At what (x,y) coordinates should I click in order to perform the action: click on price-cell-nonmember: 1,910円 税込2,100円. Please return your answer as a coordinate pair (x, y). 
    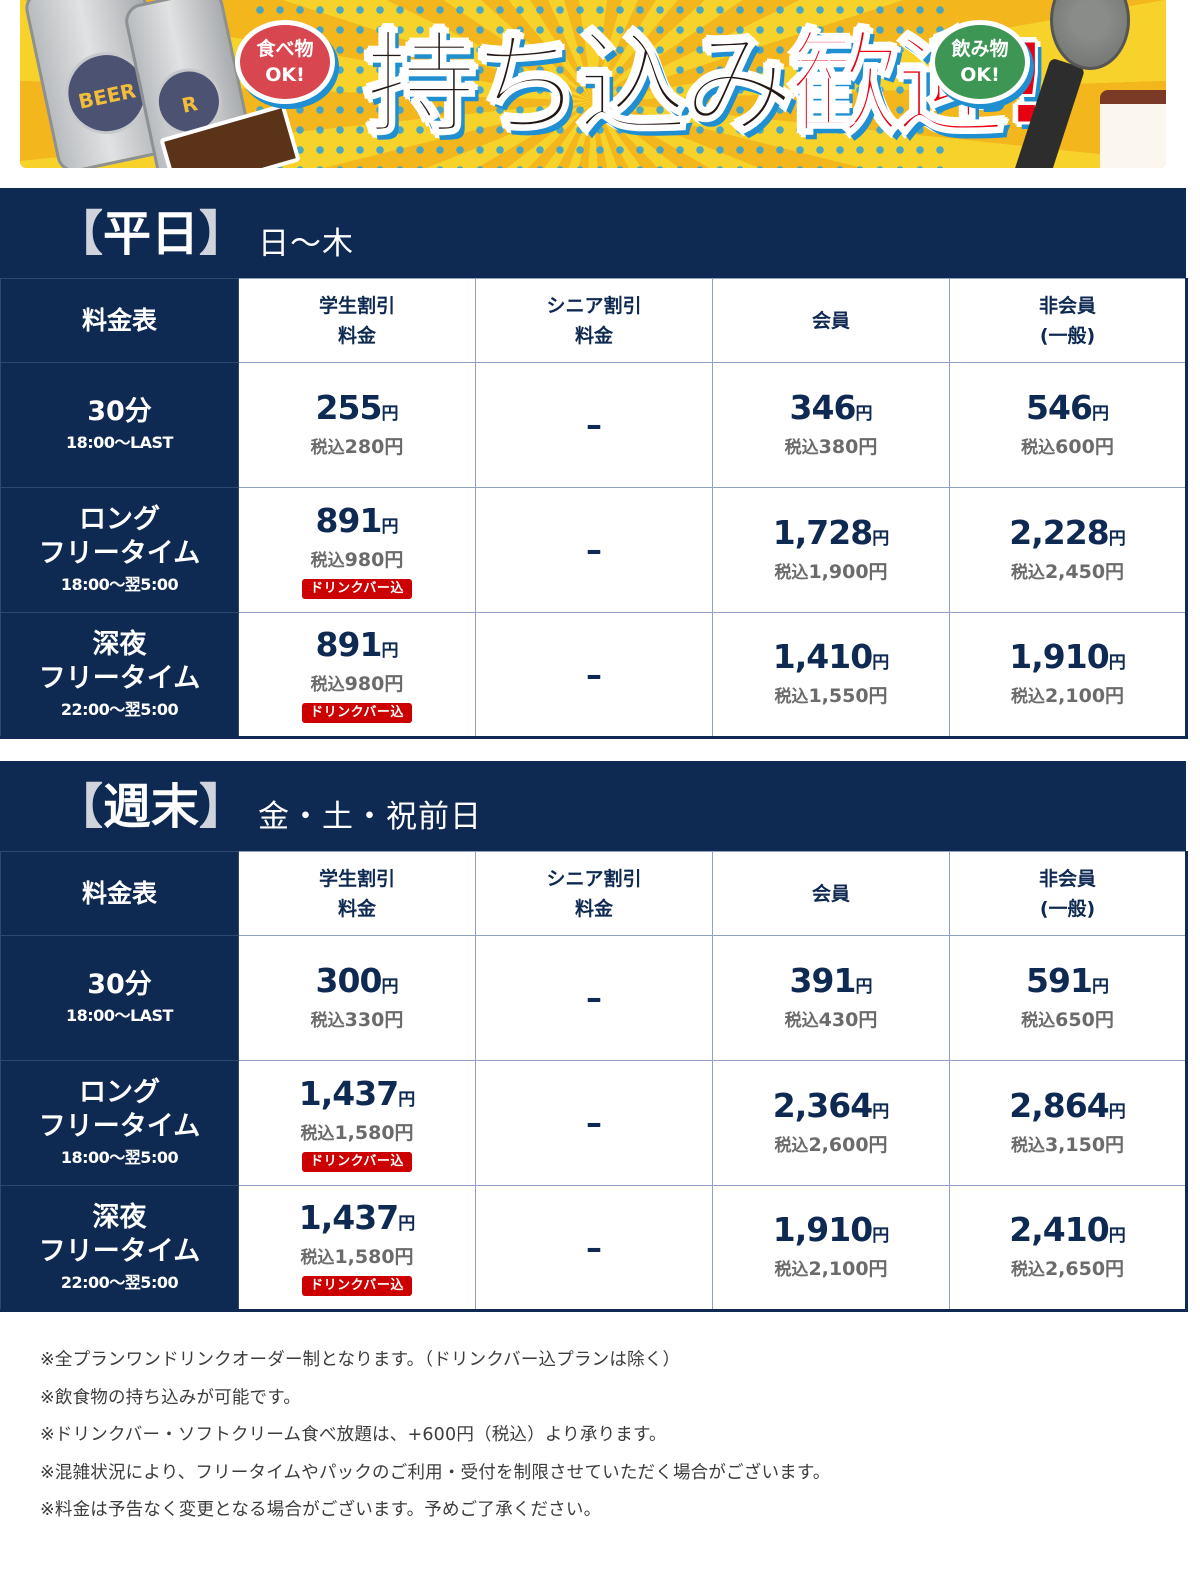
    Looking at the image, I should click on (1068, 675).